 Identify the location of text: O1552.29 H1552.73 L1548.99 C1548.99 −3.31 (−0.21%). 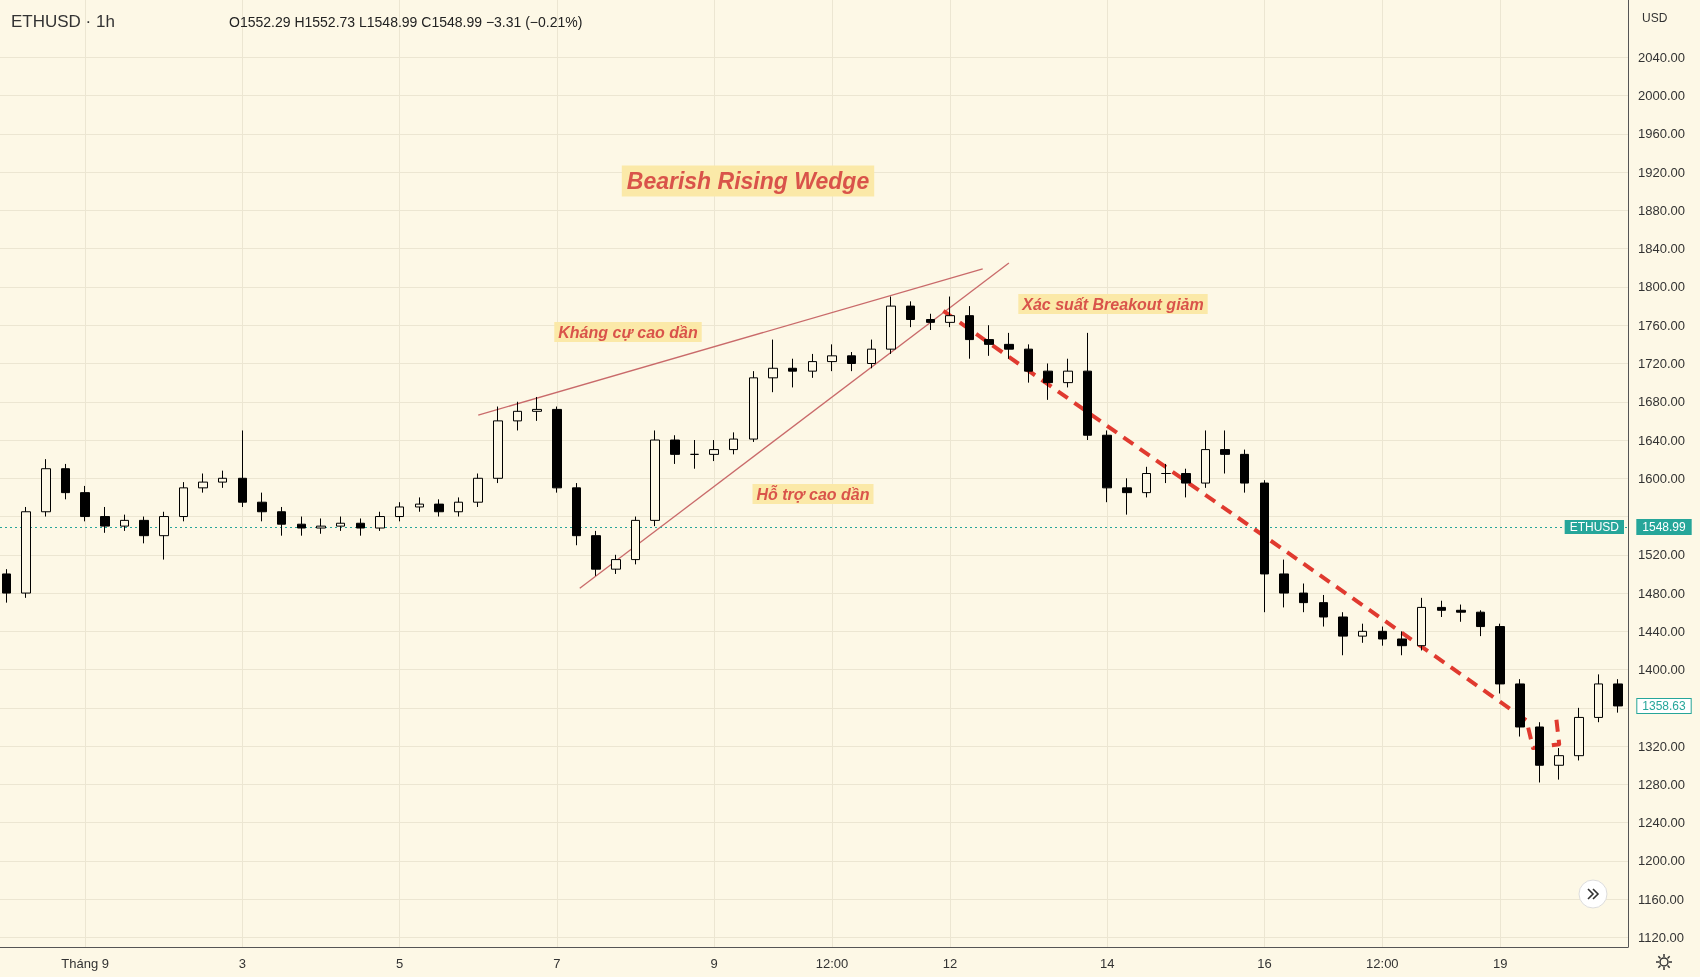
(406, 22).